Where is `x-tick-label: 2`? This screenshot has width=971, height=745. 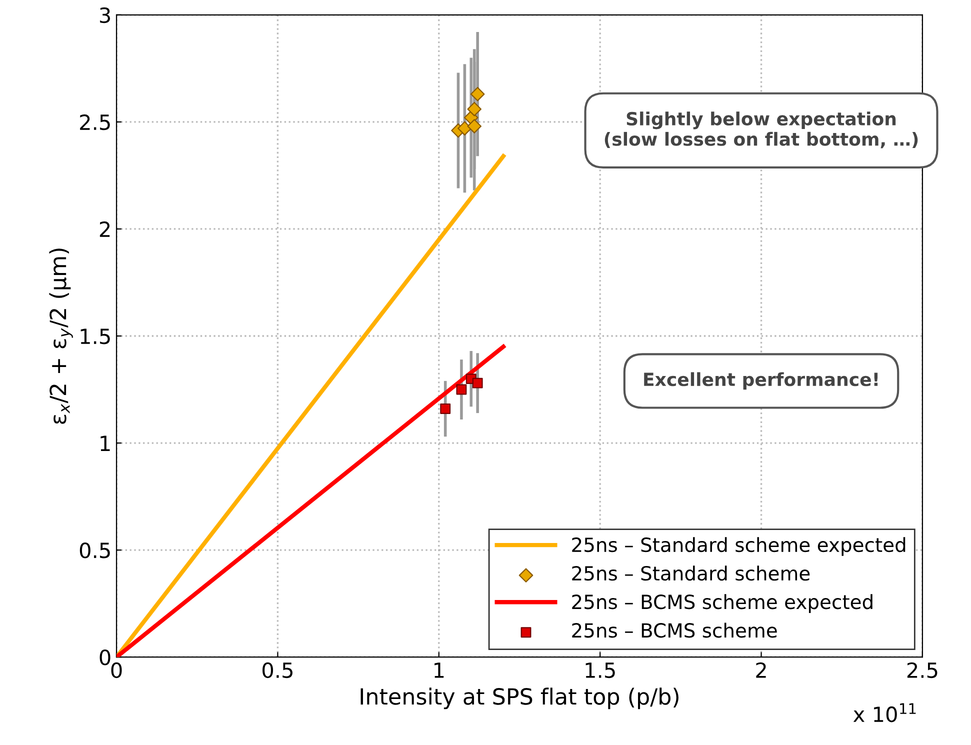 x-tick-label: 2 is located at coordinates (761, 670).